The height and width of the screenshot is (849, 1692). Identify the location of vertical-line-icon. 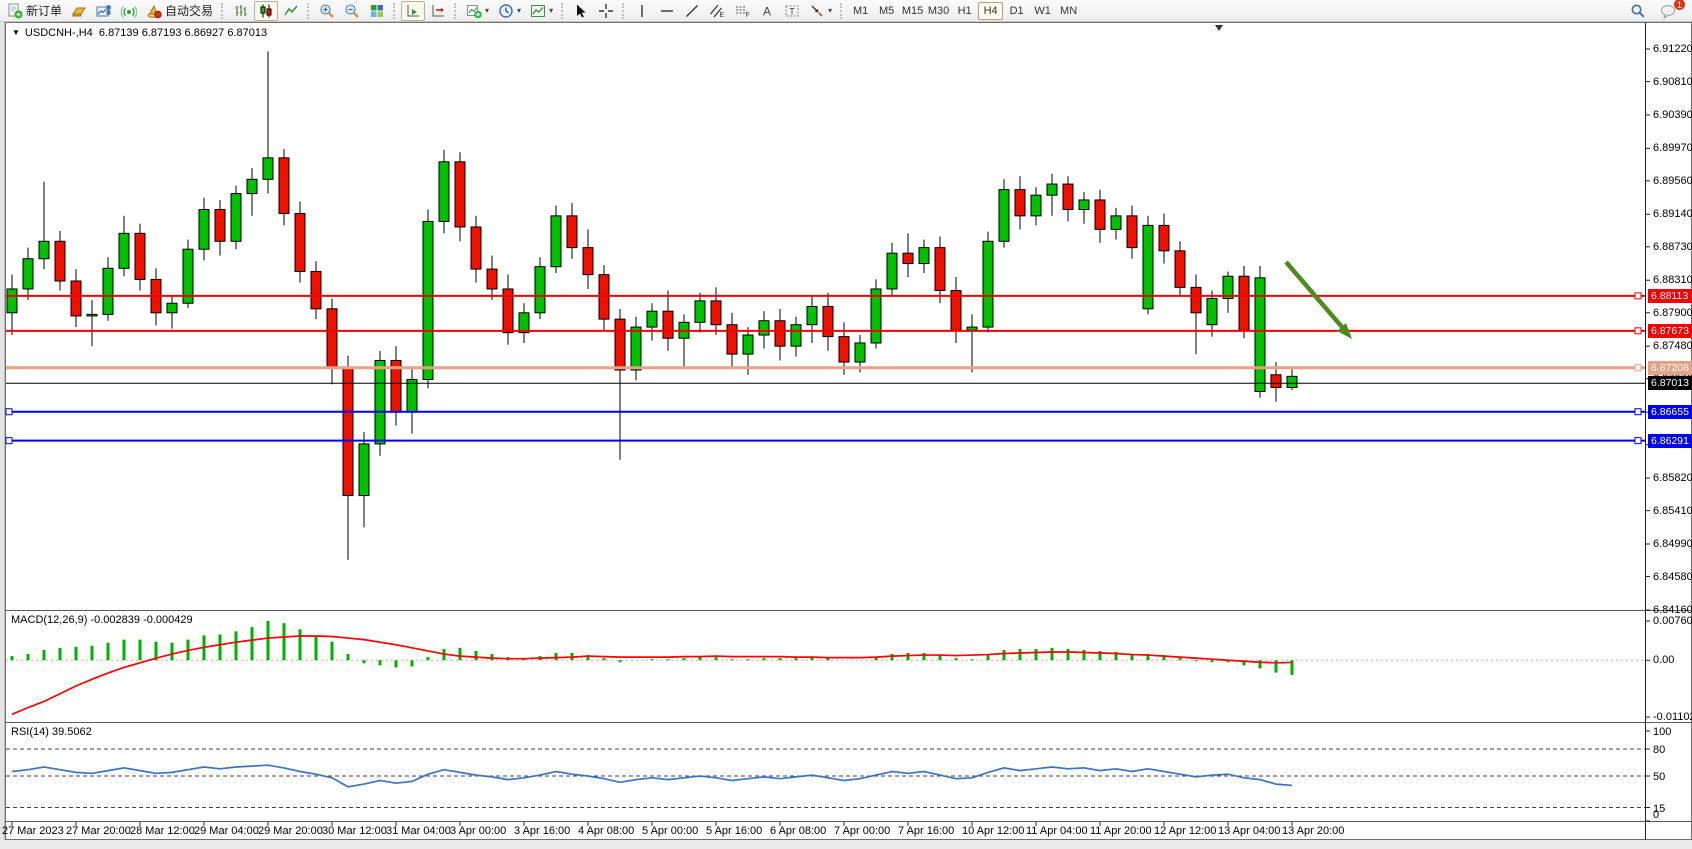
(642, 10).